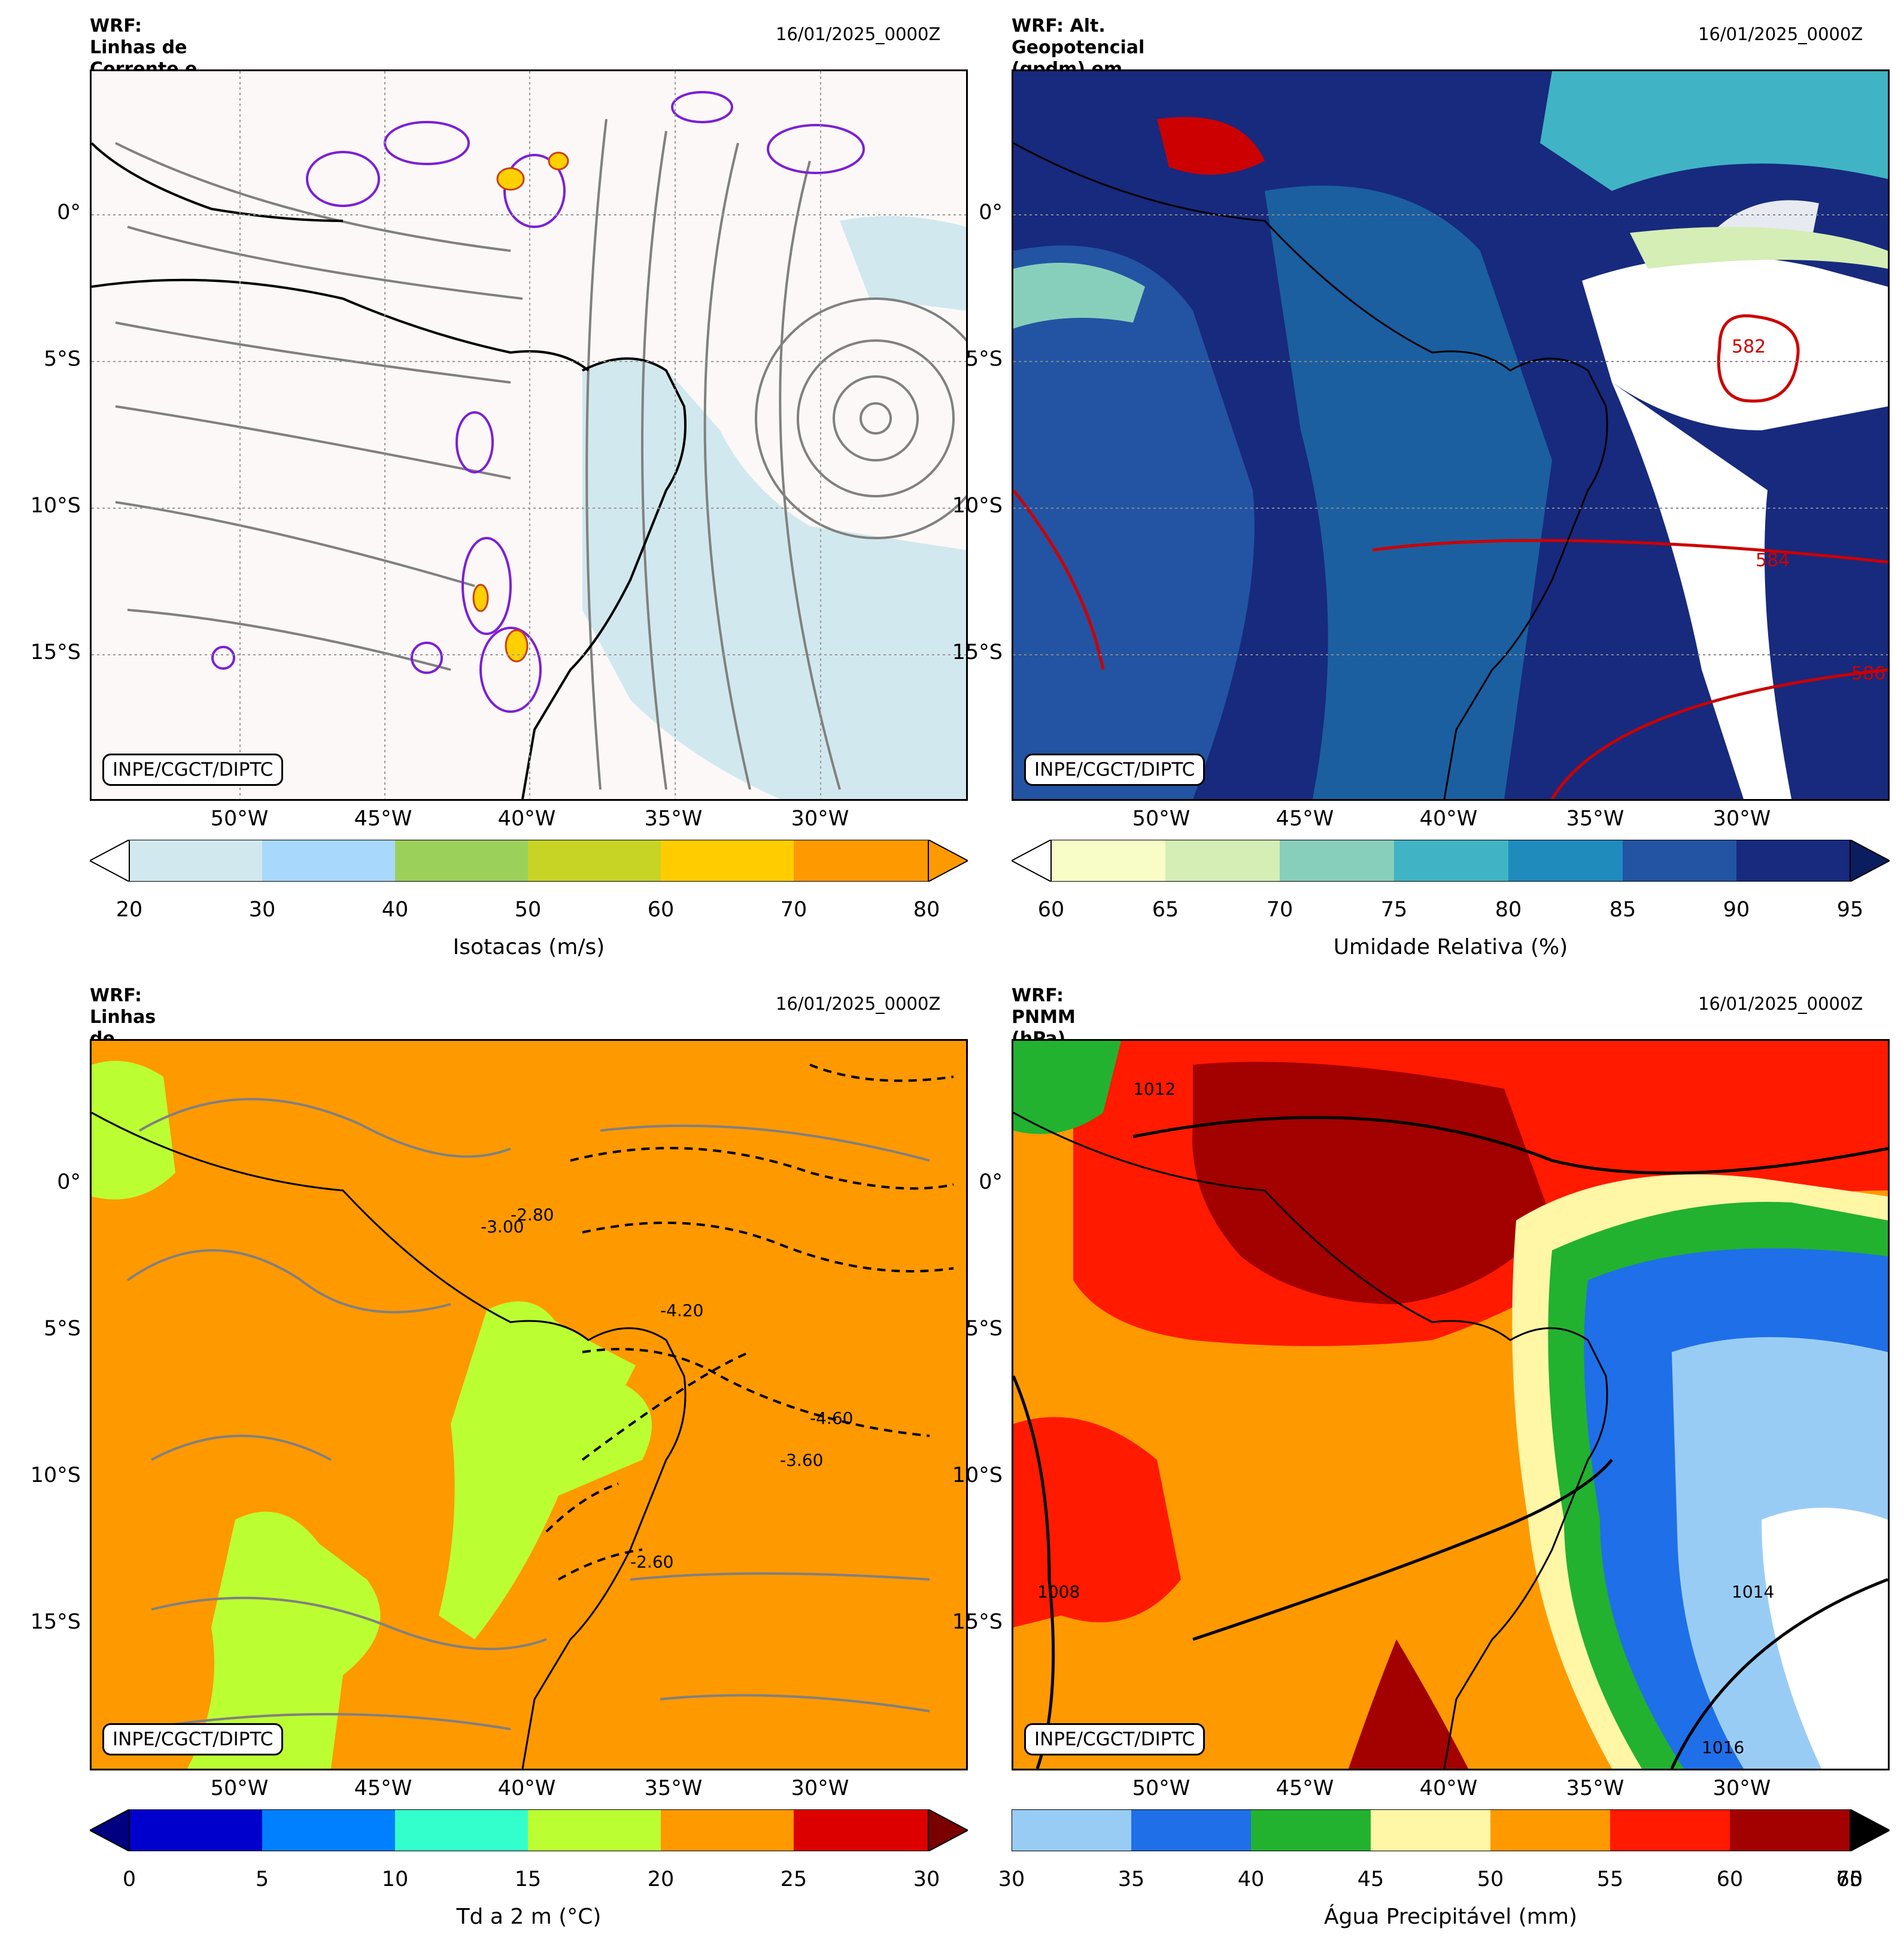  What do you see at coordinates (978, 1622) in the screenshot?
I see `panel4-lat-label: 15°S` at bounding box center [978, 1622].